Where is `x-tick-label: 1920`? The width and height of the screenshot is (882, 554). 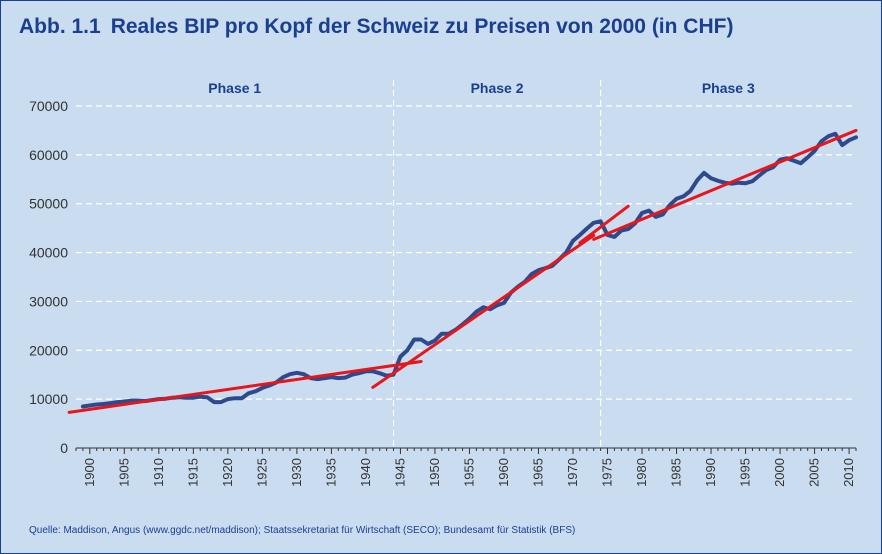 x-tick-label: 1920 is located at coordinates (227, 472).